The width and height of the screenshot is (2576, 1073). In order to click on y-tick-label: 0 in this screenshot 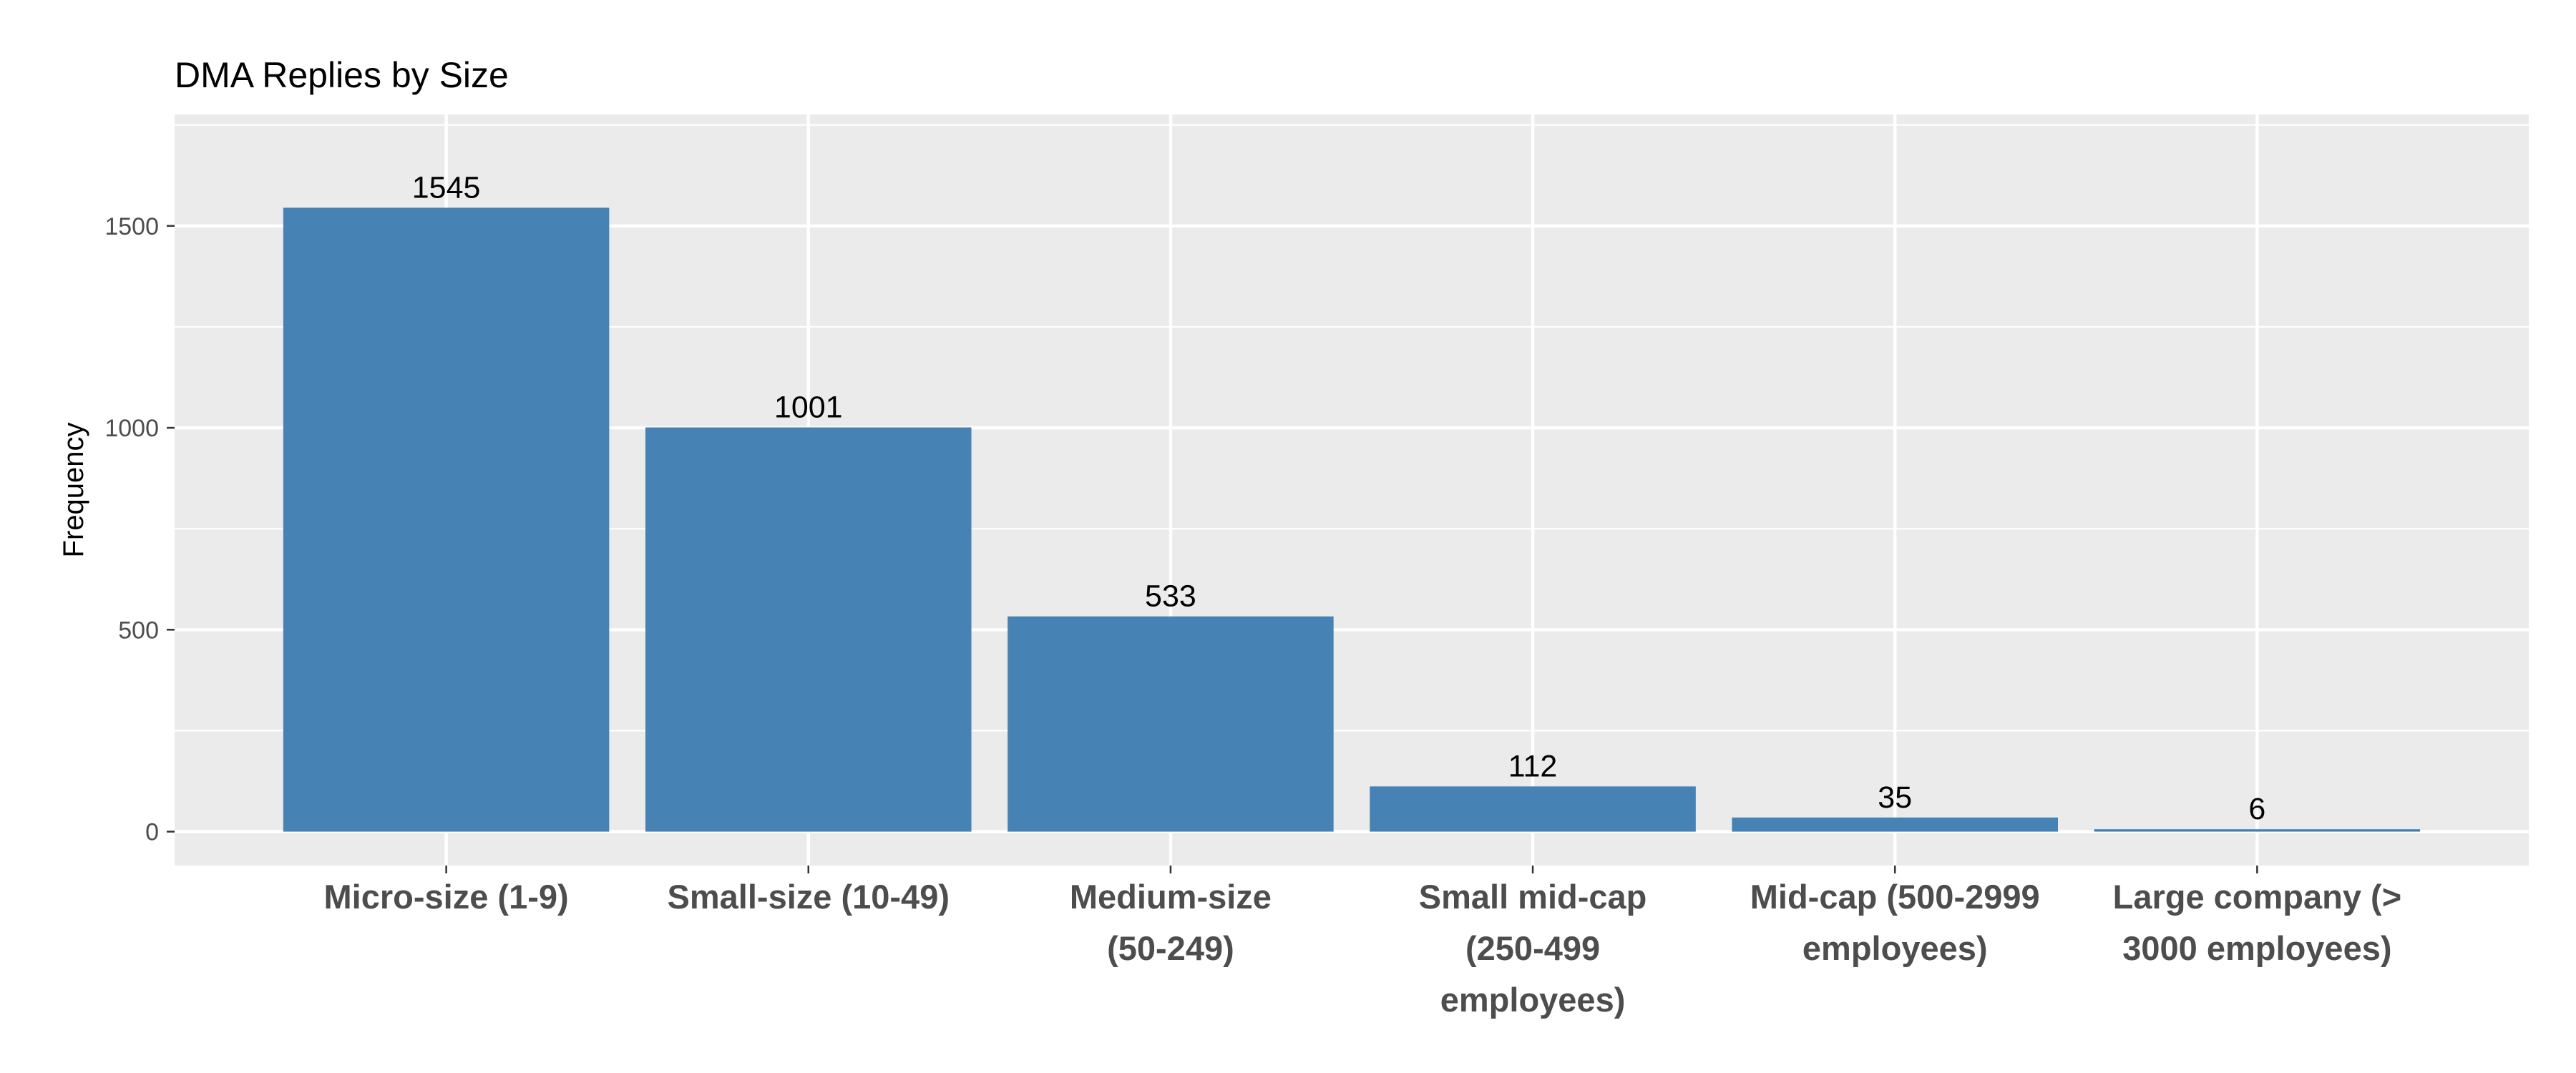, I will do `click(152, 832)`.